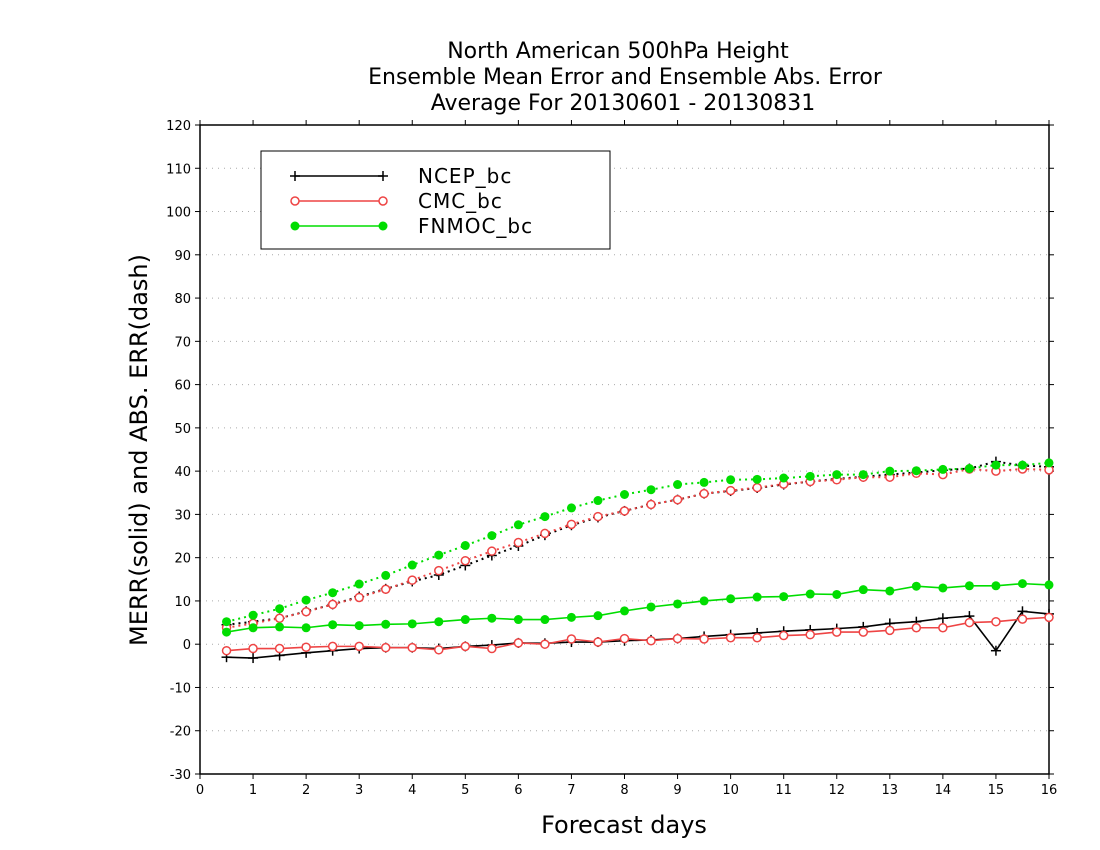 The width and height of the screenshot is (1100, 850). I want to click on x-tick-label: 10, so click(730, 790).